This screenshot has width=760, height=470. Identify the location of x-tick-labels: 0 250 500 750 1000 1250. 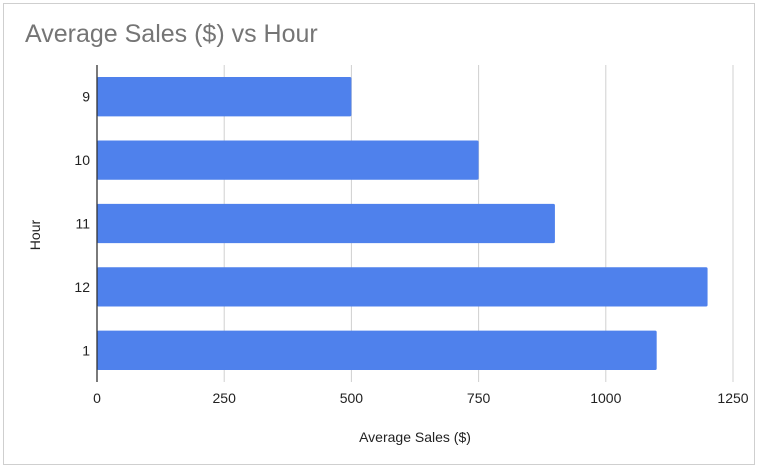
(421, 398).